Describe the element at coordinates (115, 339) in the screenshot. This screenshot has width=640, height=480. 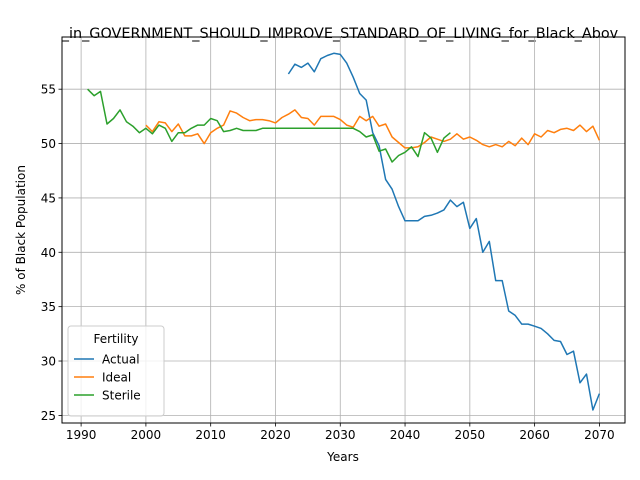
I see `legend-title: Fertility` at that location.